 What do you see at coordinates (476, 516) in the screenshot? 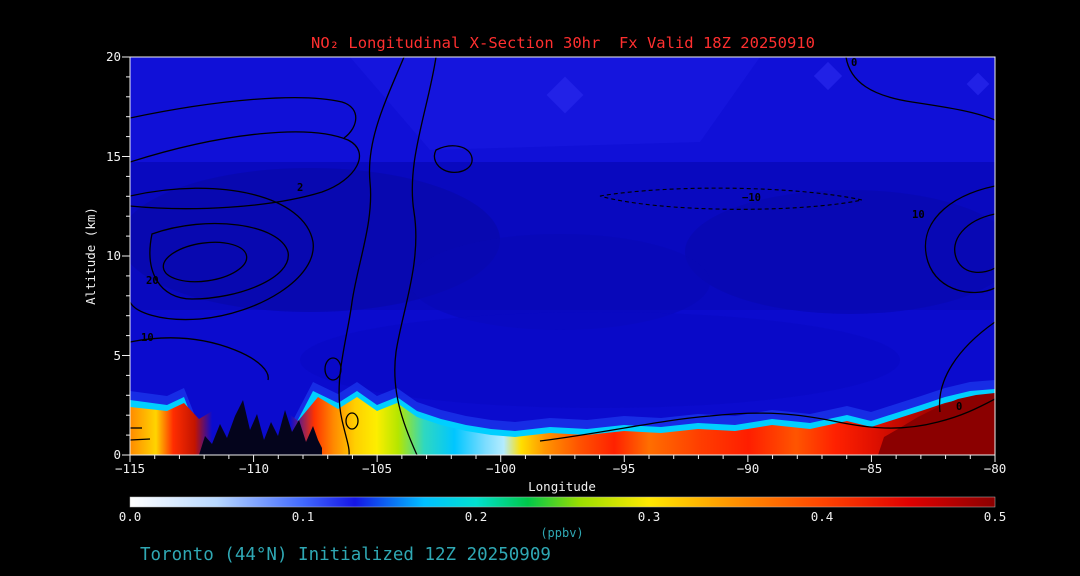
I see `colorbar-tick-label: 0.2` at bounding box center [476, 516].